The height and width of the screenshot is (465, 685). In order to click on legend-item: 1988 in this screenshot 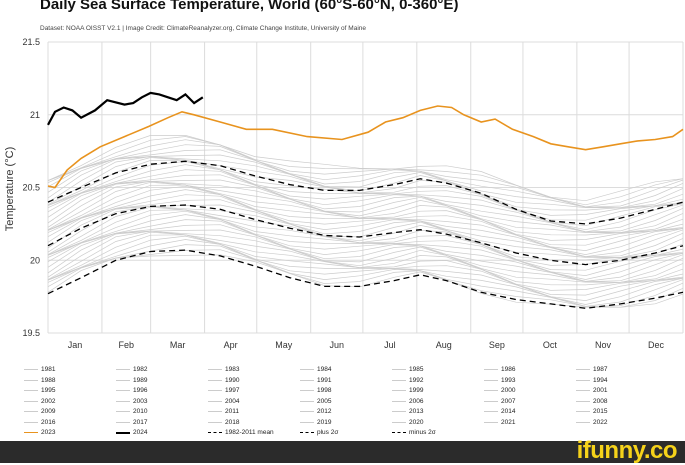, I will do `click(39, 380)`.